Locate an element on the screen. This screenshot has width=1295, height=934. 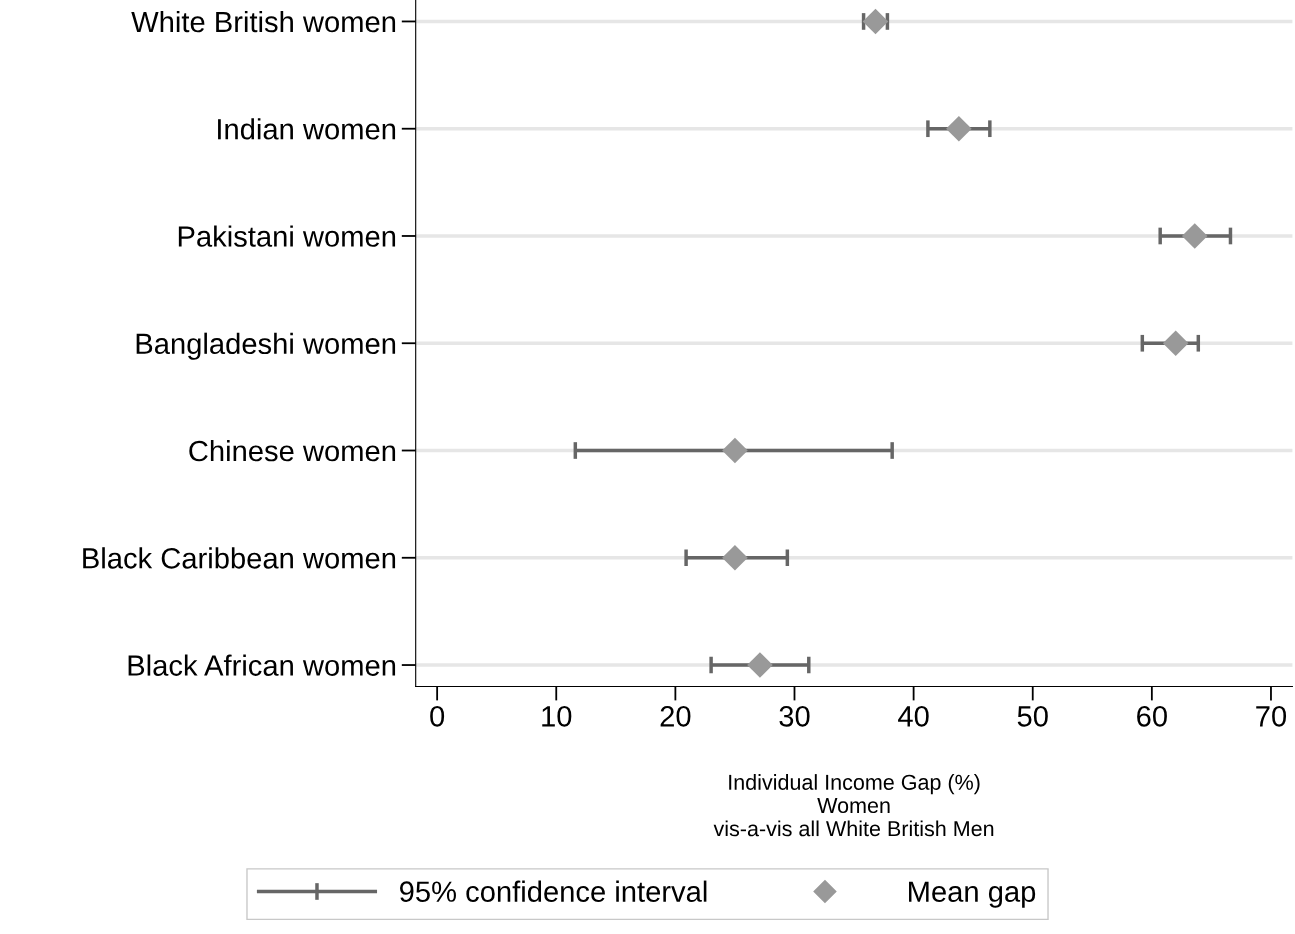
text: 95% confidence interval is located at coordinates (553, 891).